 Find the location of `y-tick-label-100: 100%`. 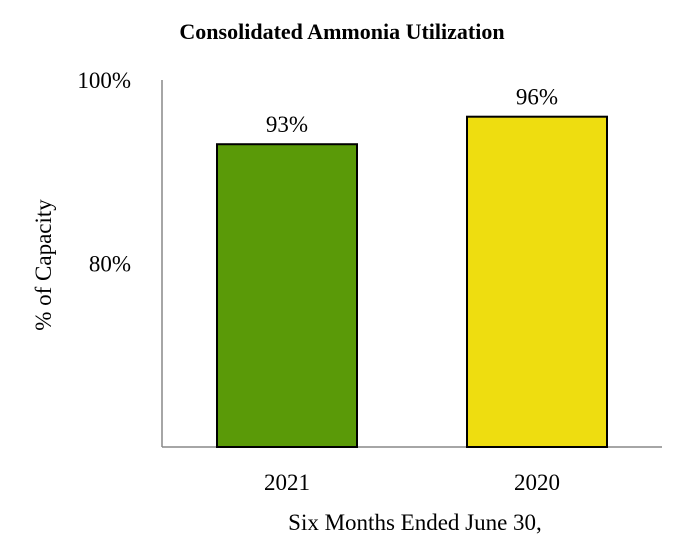

y-tick-label-100: 100% is located at coordinates (104, 80).